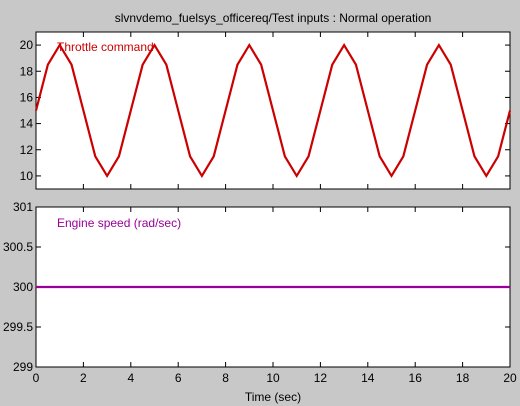  What do you see at coordinates (27, 176) in the screenshot?
I see `y-tick-label: 10` at bounding box center [27, 176].